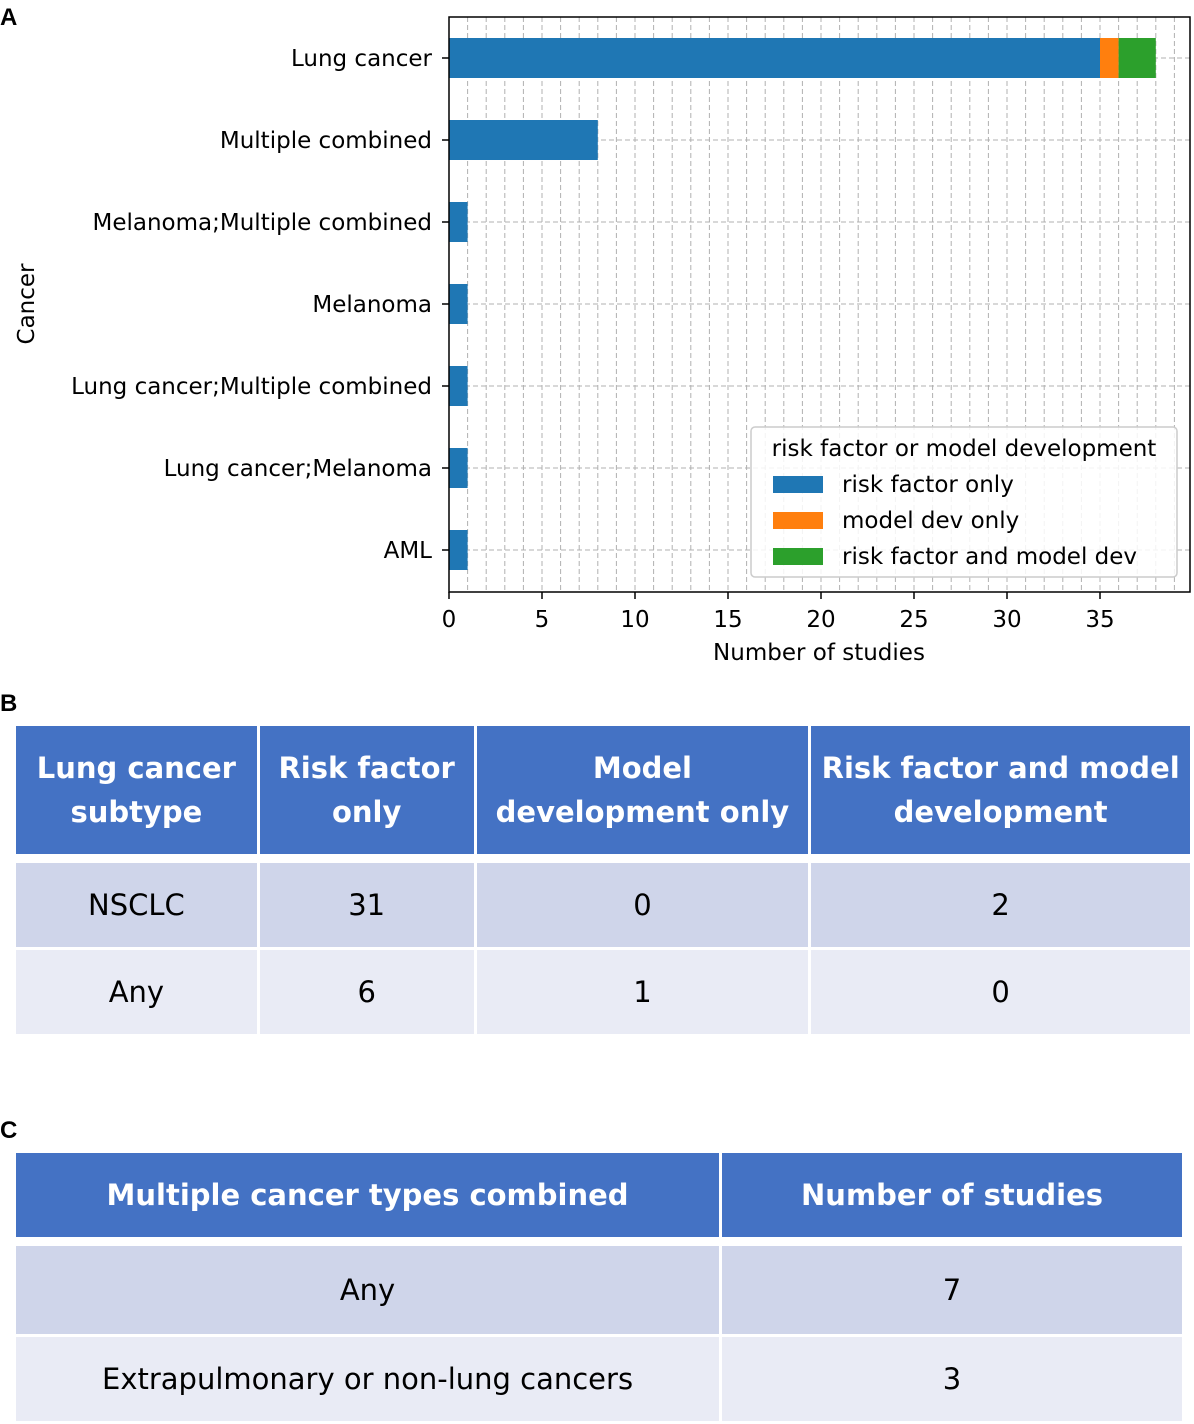 Image resolution: width=1194 pixels, height=1424 pixels. I want to click on table-row: Any 6 1 0, so click(603, 992).